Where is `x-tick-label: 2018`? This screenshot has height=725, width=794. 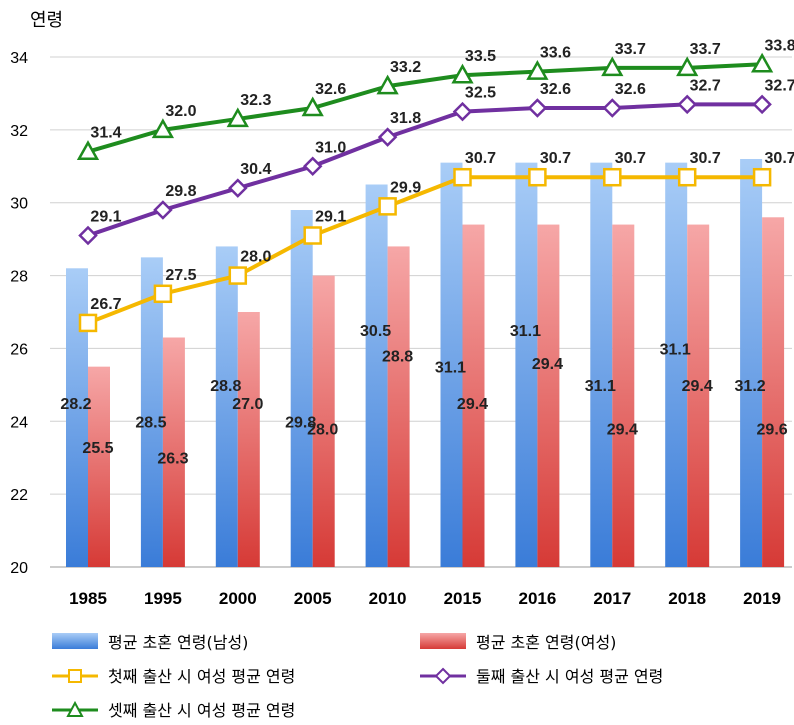
x-tick-label: 2018 is located at coordinates (687, 598).